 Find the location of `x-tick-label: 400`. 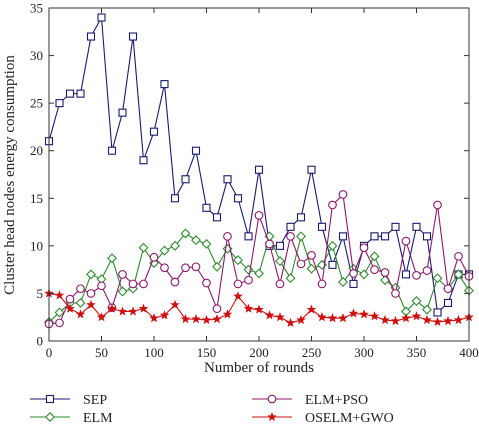

x-tick-label: 400 is located at coordinates (469, 352).